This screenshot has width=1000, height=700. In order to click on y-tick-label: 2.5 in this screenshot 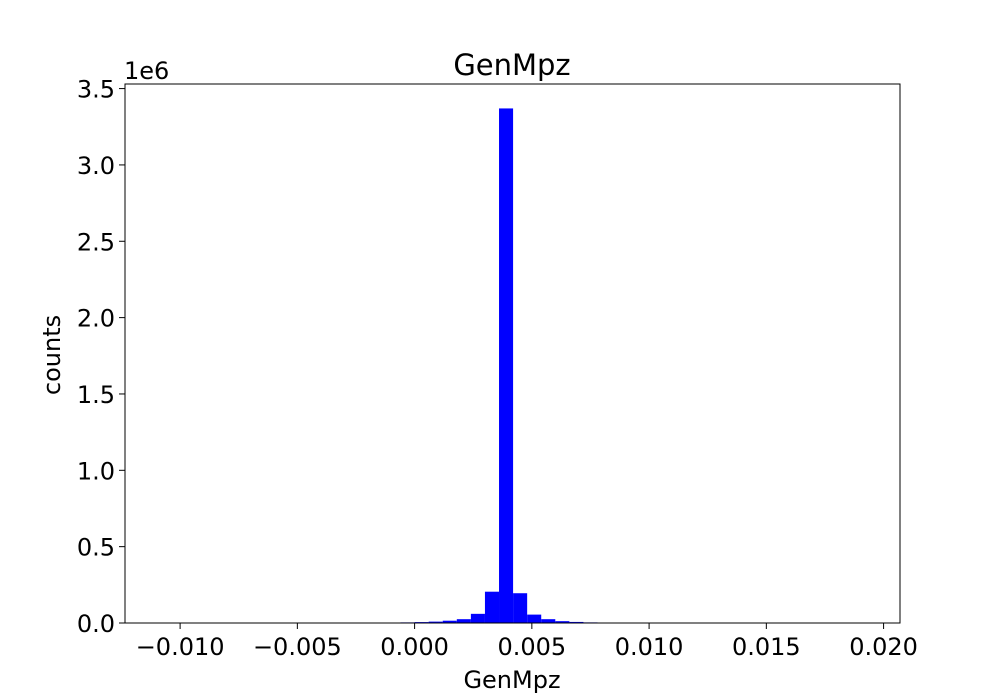, I will do `click(96, 242)`.